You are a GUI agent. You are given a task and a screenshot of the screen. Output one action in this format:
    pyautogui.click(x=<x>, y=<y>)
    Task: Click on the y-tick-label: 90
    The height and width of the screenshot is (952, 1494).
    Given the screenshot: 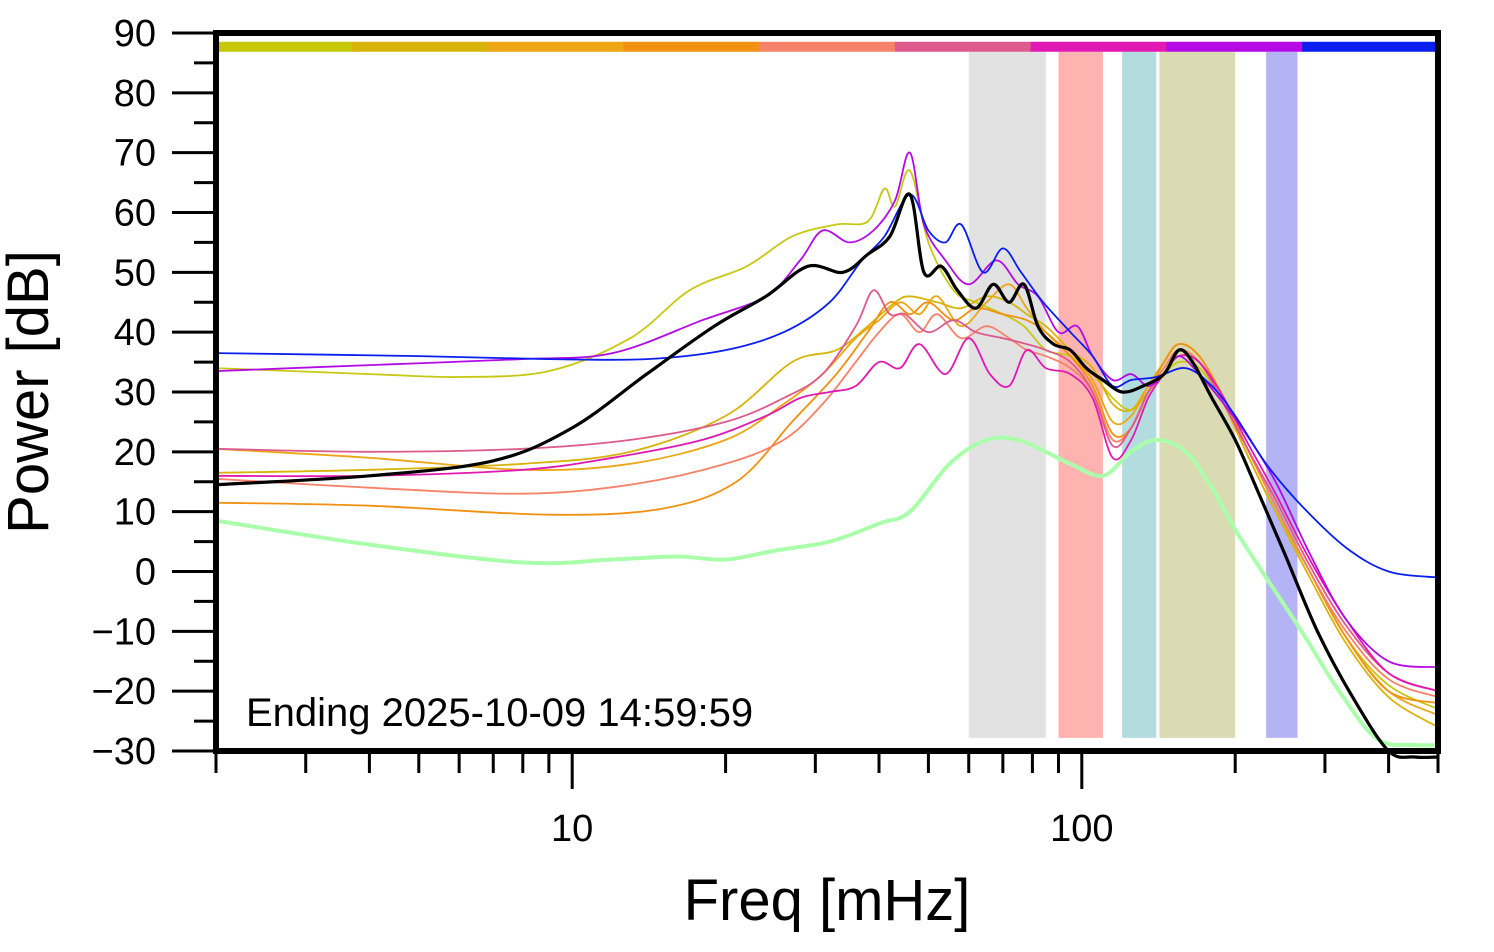 What is the action you would take?
    pyautogui.click(x=135, y=34)
    